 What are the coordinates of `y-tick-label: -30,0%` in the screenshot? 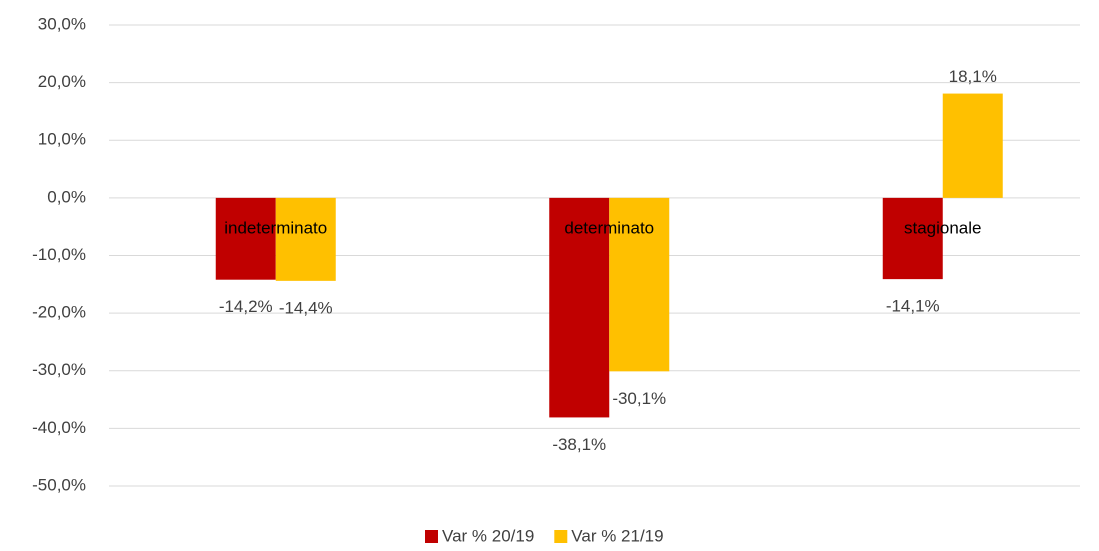 It's located at (59, 369).